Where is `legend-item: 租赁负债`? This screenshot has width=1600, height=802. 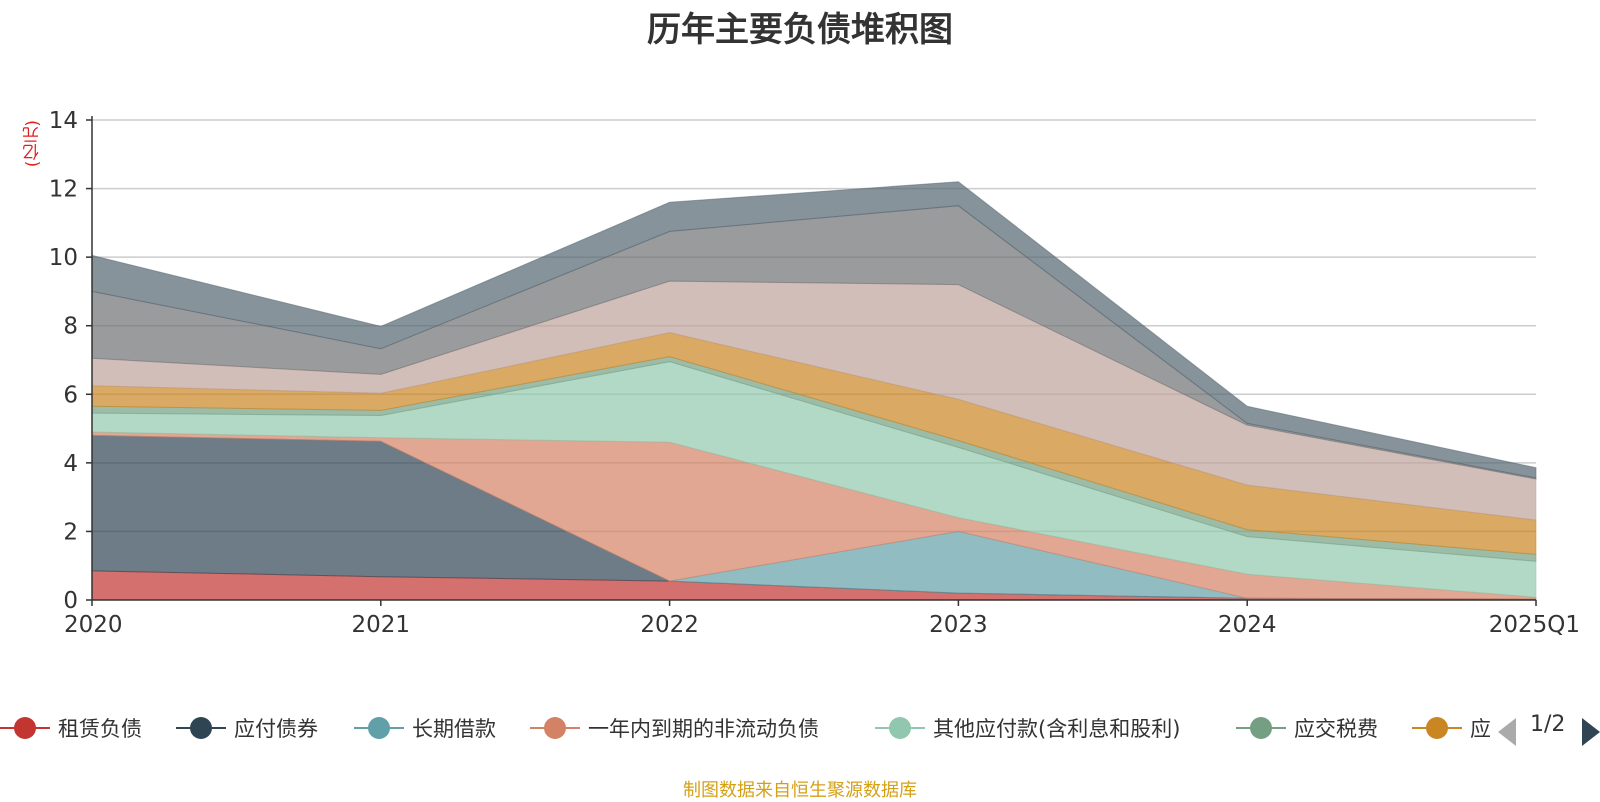
legend-item: 租赁负债 is located at coordinates (71, 728).